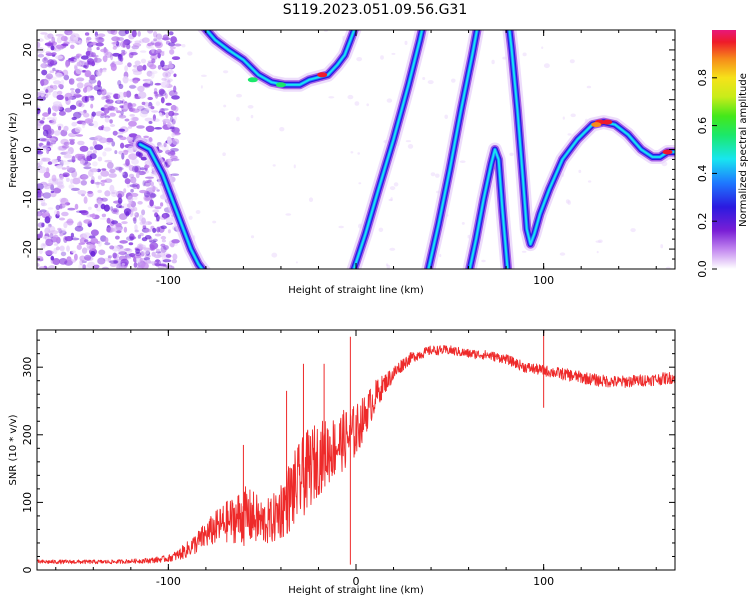 This screenshot has height=600, width=750. What do you see at coordinates (743, 150) in the screenshot?
I see `colorbar-label: Normalized spectral amplitude` at bounding box center [743, 150].